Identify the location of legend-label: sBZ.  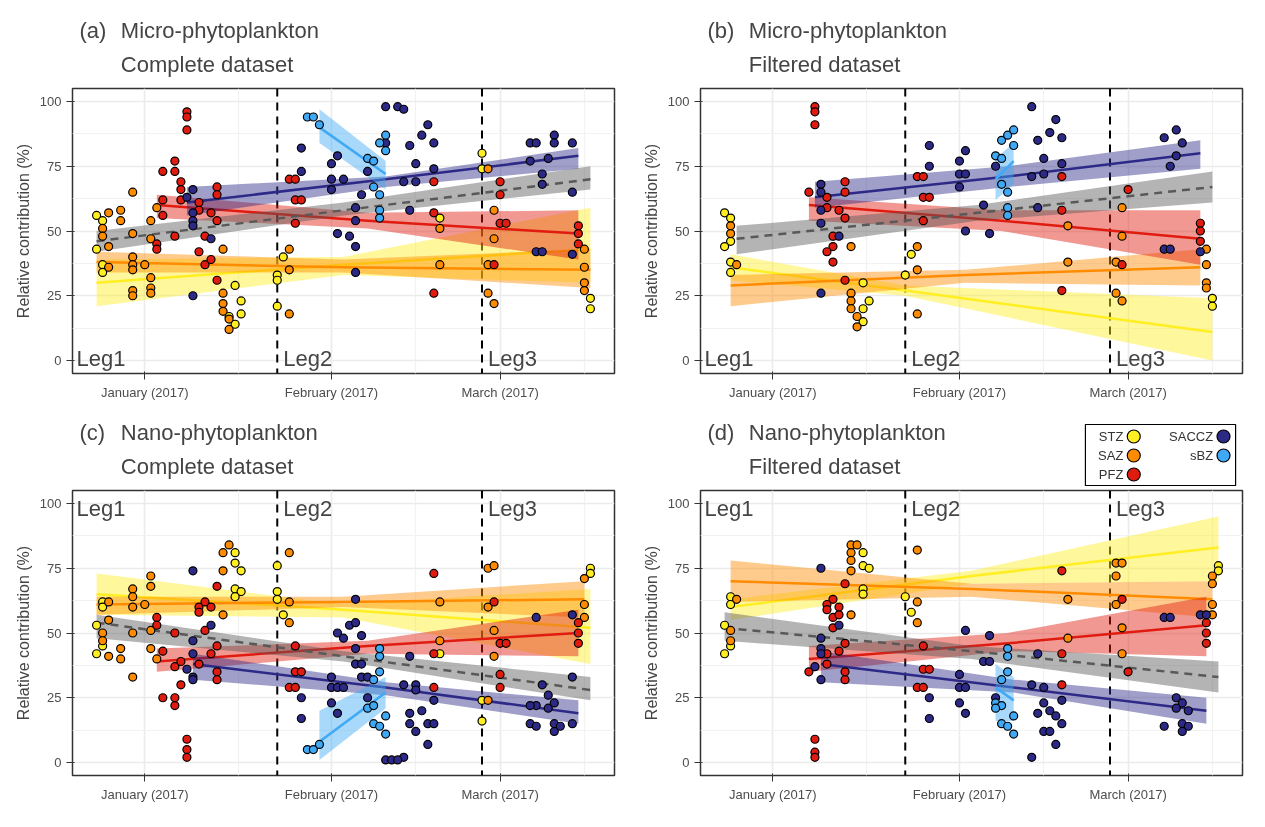
(1202, 455).